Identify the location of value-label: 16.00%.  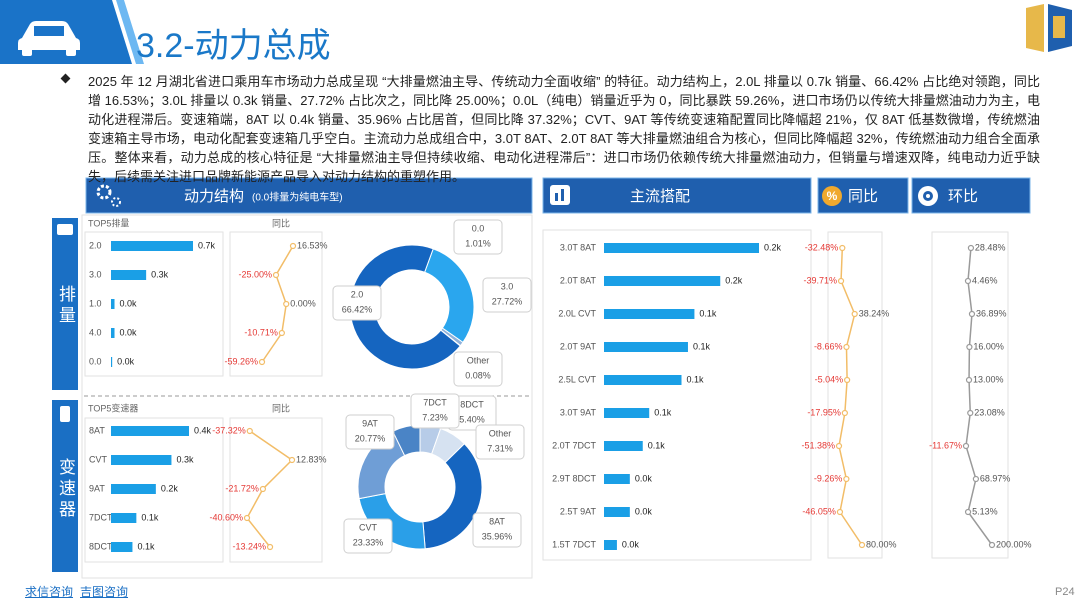
(988, 346).